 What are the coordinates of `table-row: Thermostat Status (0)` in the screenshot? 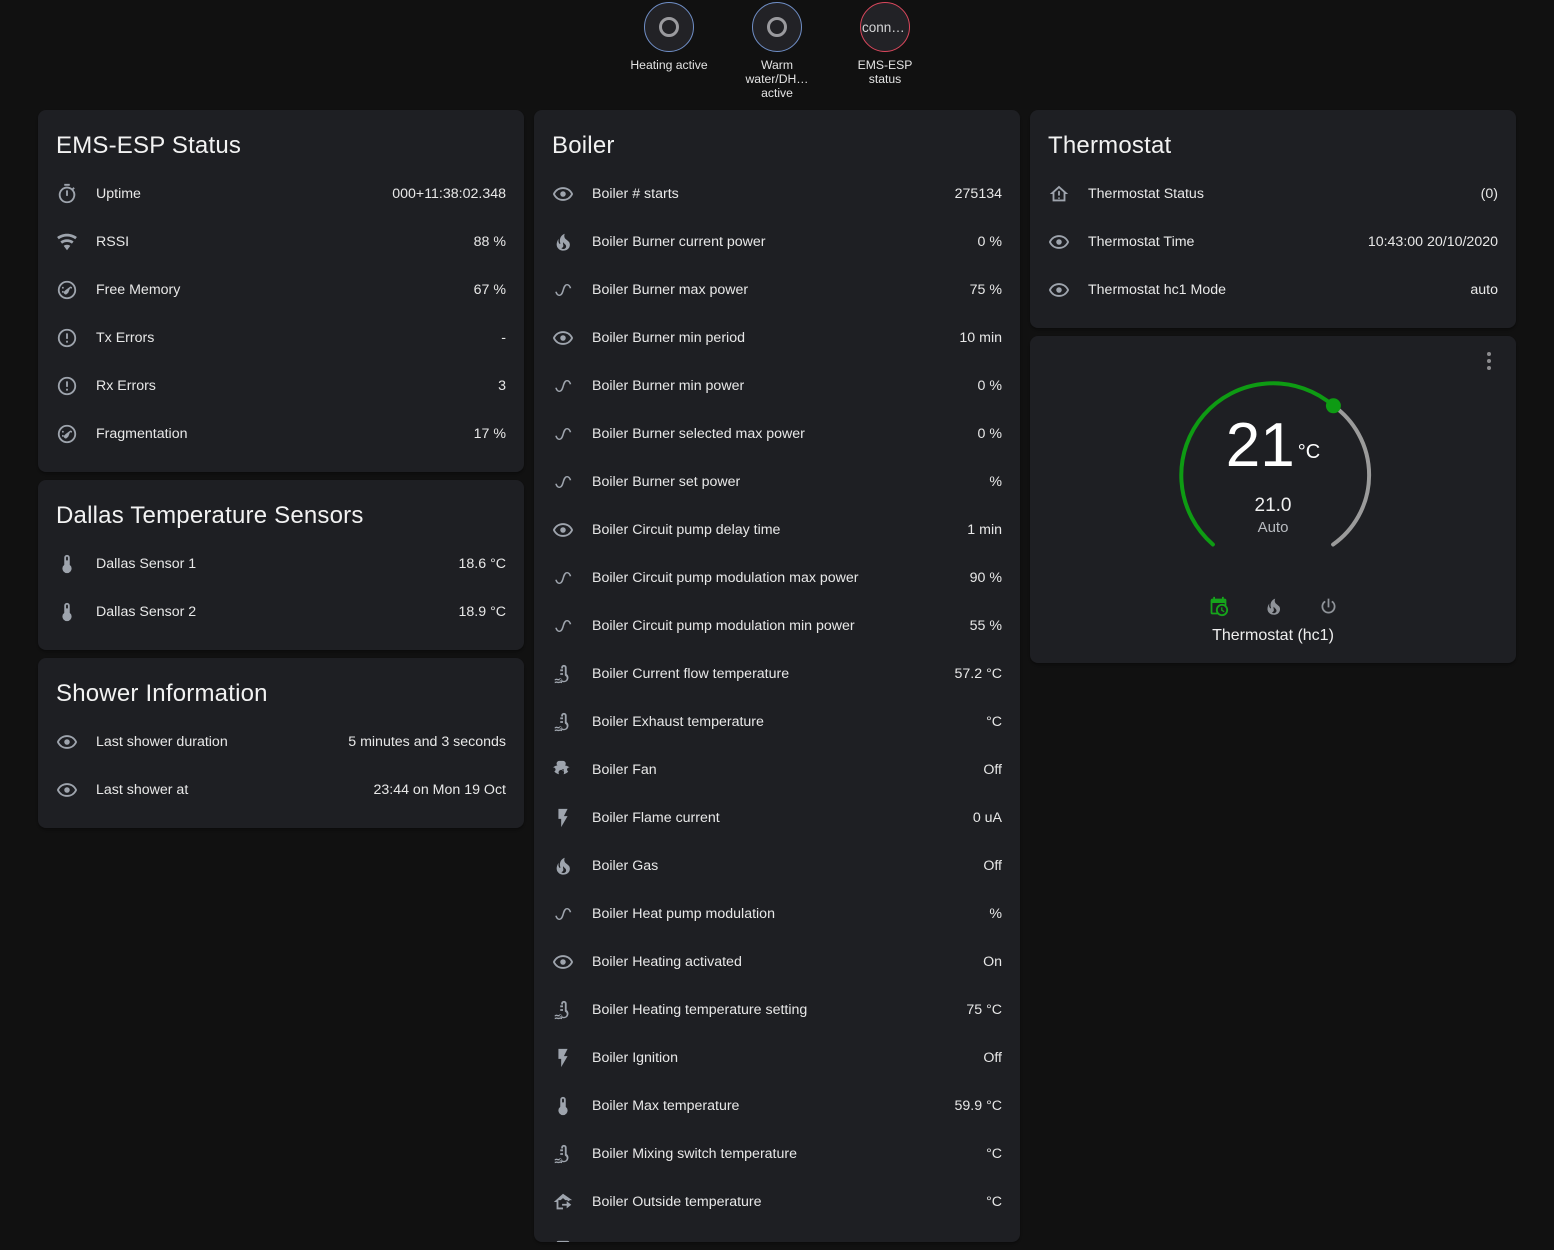 It's located at (1273, 194).